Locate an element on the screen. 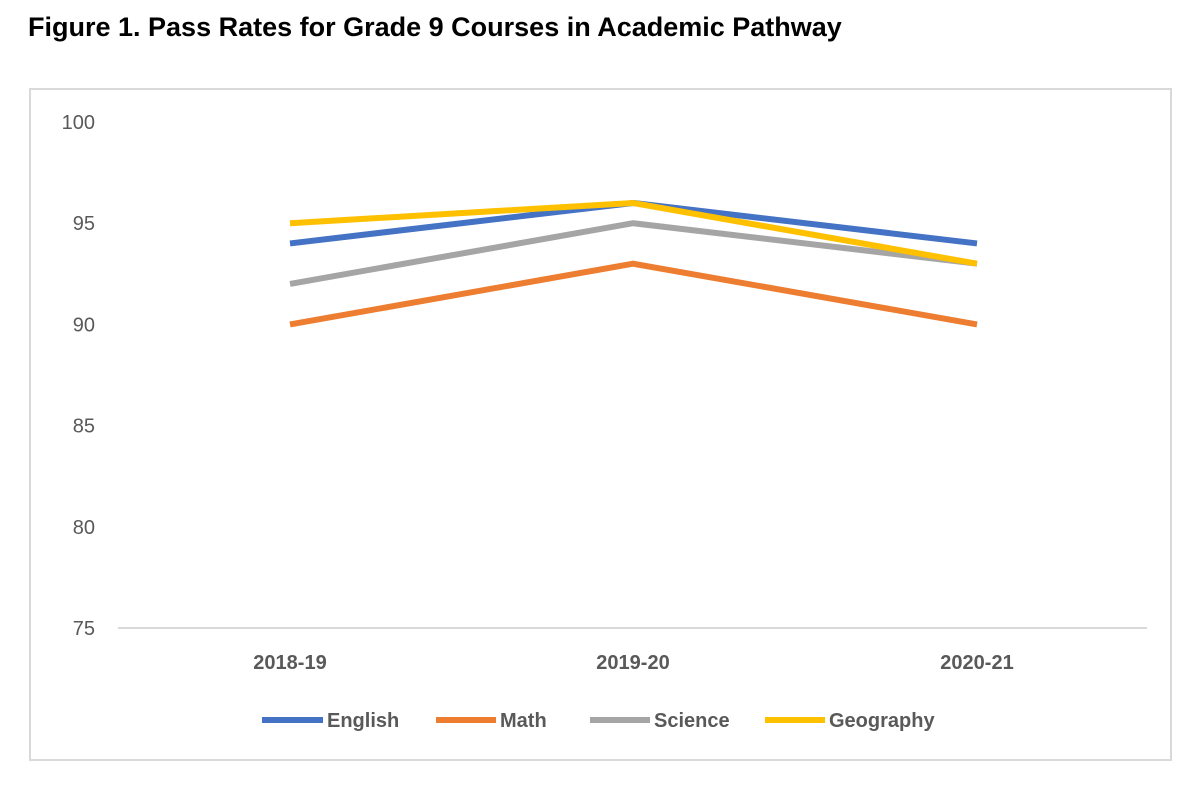 This screenshot has width=1200, height=793. y-tick-label: 85 is located at coordinates (84, 427).